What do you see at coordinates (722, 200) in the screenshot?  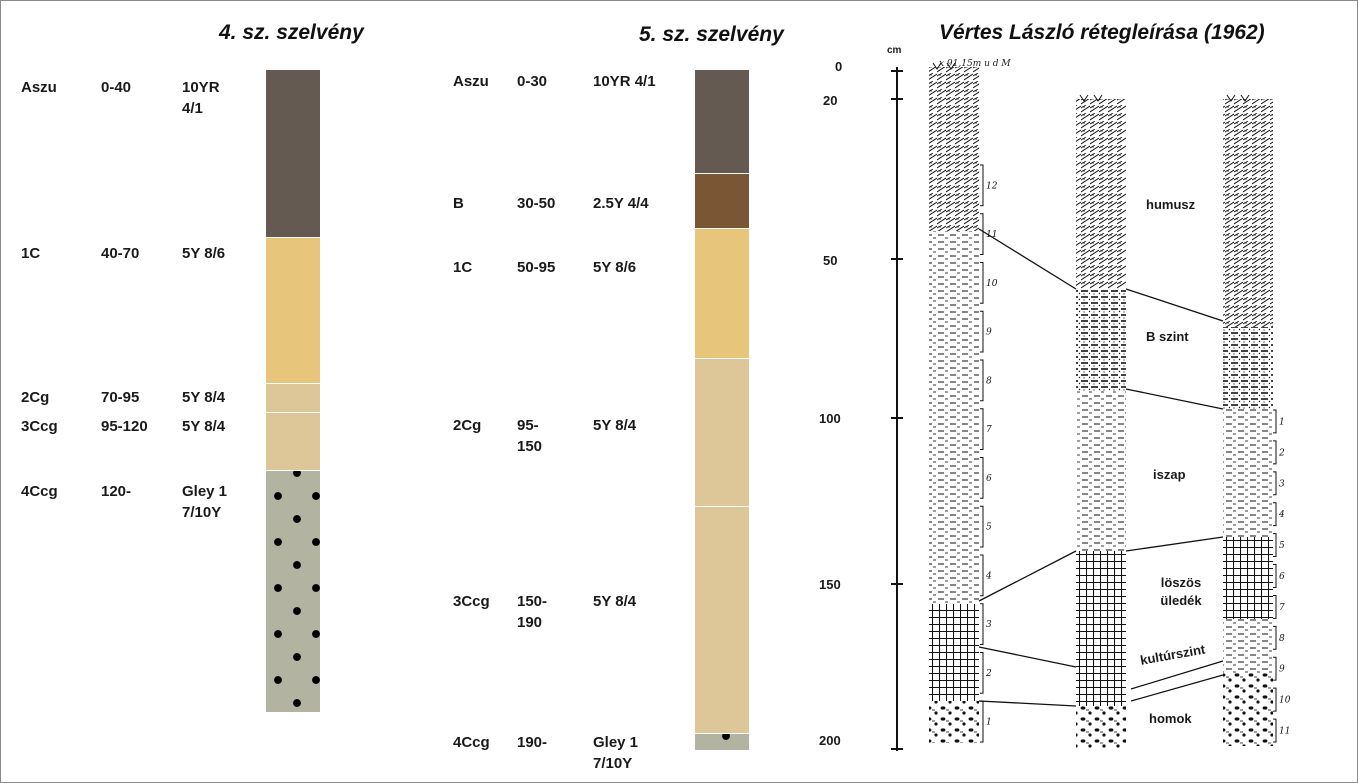 I see `p5-horizon-b` at bounding box center [722, 200].